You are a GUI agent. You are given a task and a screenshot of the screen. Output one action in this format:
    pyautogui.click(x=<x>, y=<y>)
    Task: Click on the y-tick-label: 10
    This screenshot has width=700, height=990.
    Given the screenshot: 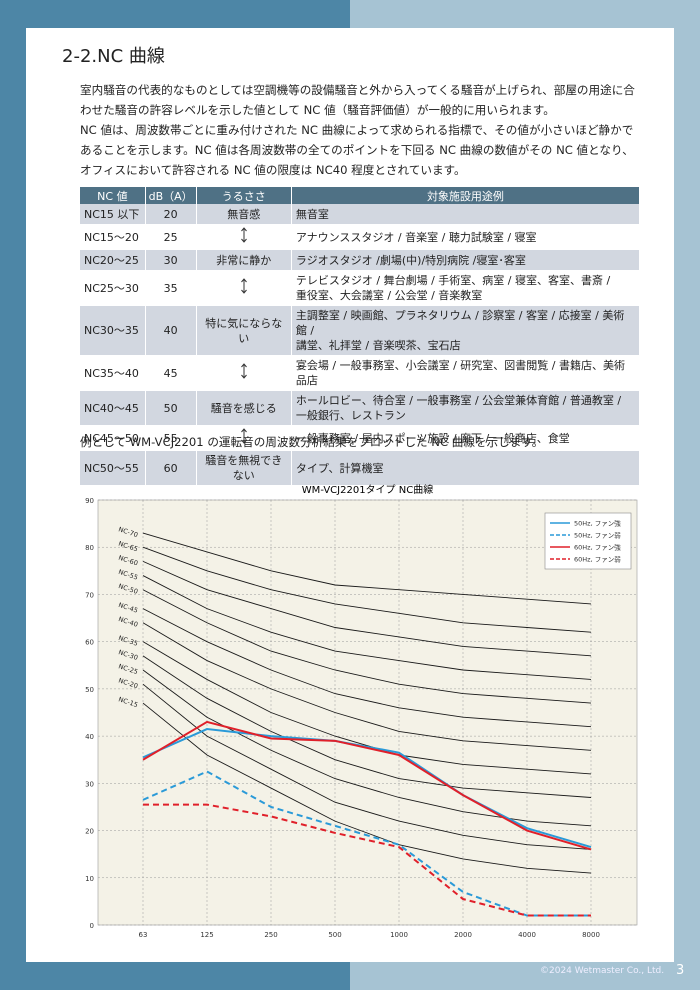 What is the action you would take?
    pyautogui.click(x=89, y=879)
    